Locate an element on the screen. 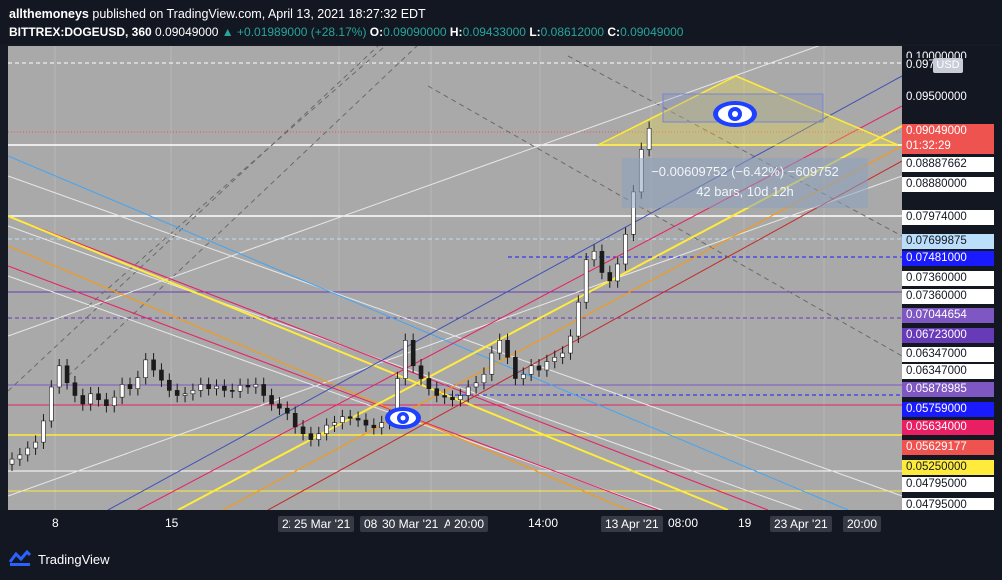 Image resolution: width=1002 pixels, height=580 pixels. high-value: 0.09433000 is located at coordinates (494, 32).